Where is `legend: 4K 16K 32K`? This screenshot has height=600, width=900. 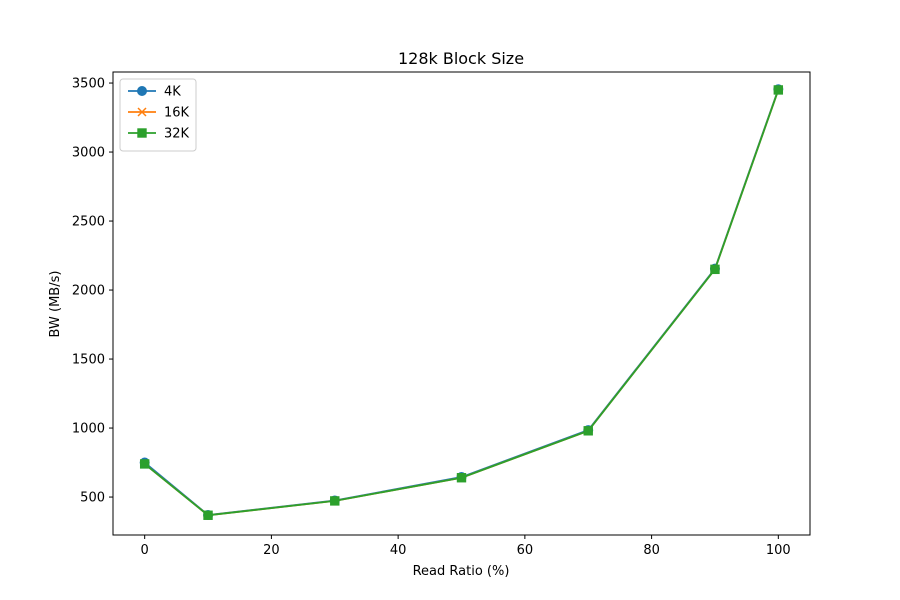
legend: 4K 16K 32K is located at coordinates (158, 115).